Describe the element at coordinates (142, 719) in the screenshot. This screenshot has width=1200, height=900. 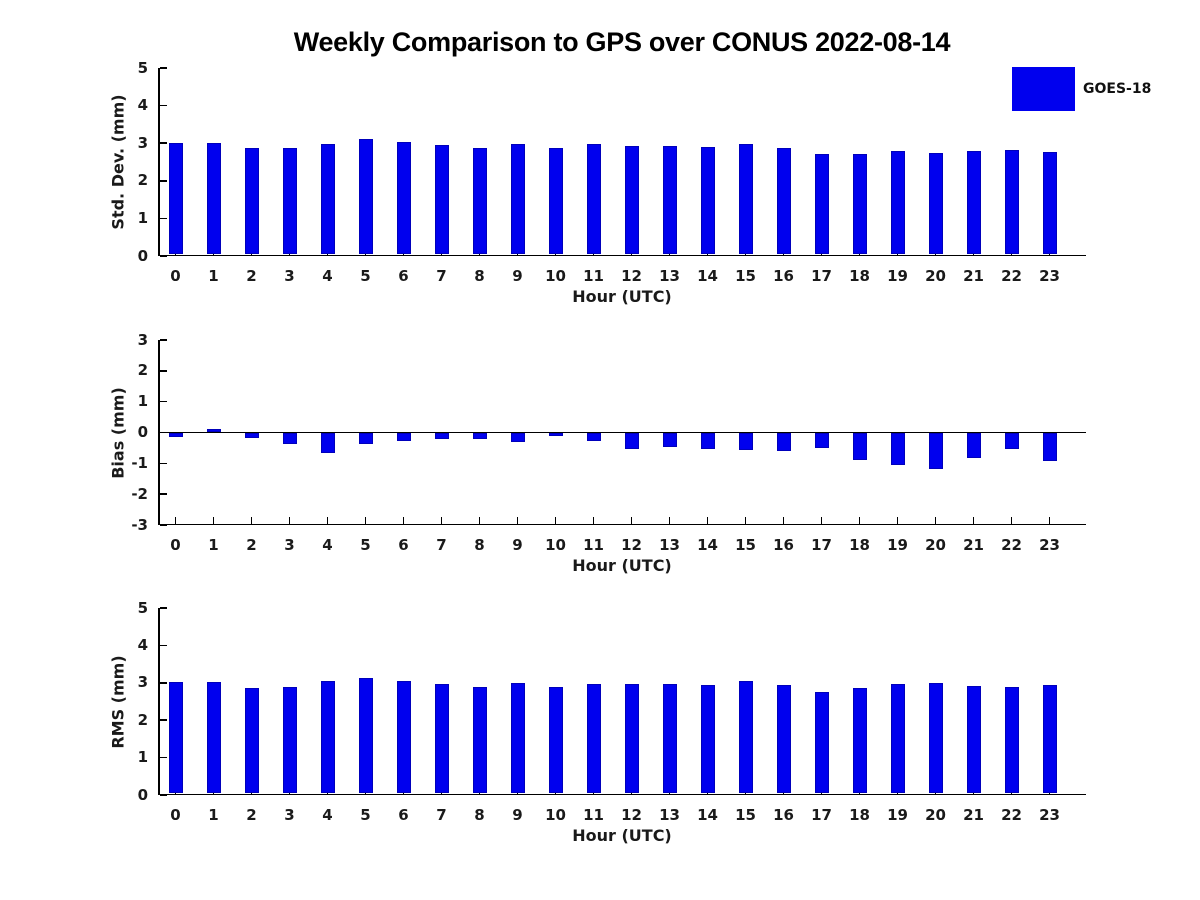
I see `y-tick-label: 2` at that location.